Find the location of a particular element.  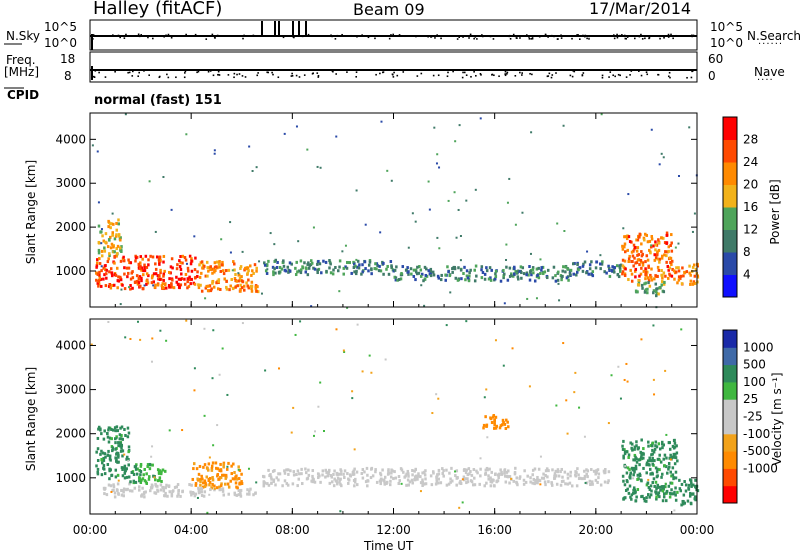

velocity-colorbar-segment is located at coordinates (730, 425).